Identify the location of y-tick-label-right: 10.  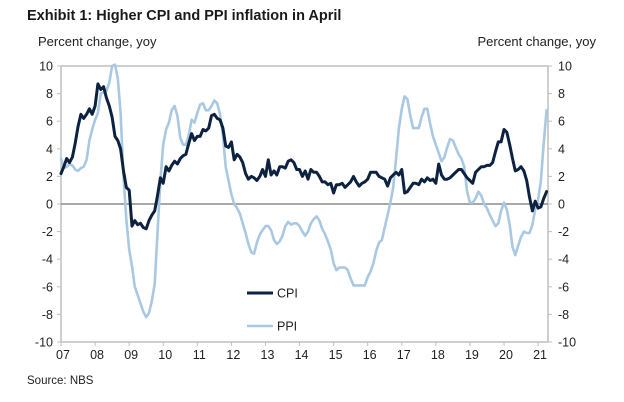
(565, 67).